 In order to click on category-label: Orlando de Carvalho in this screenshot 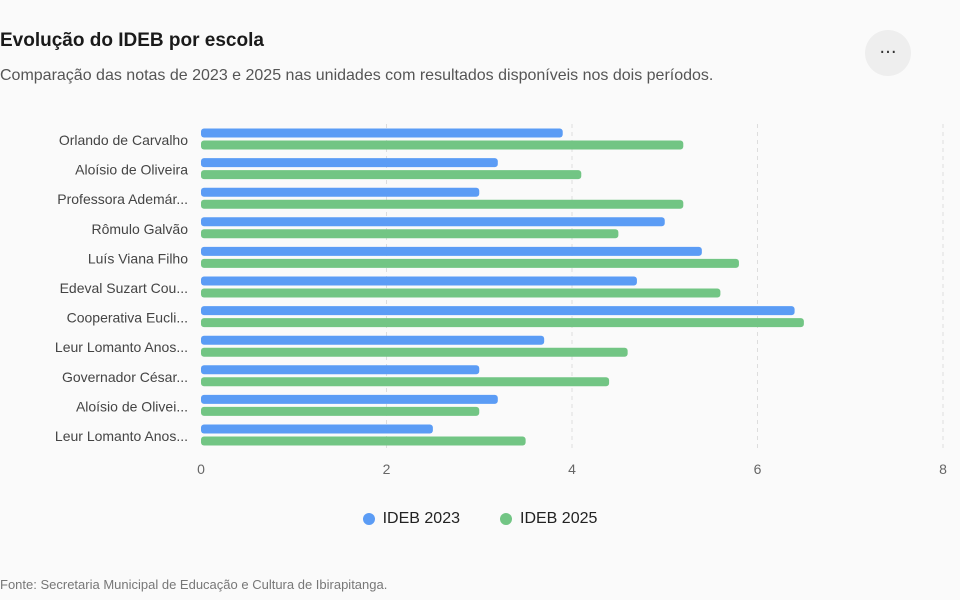, I will do `click(123, 140)`.